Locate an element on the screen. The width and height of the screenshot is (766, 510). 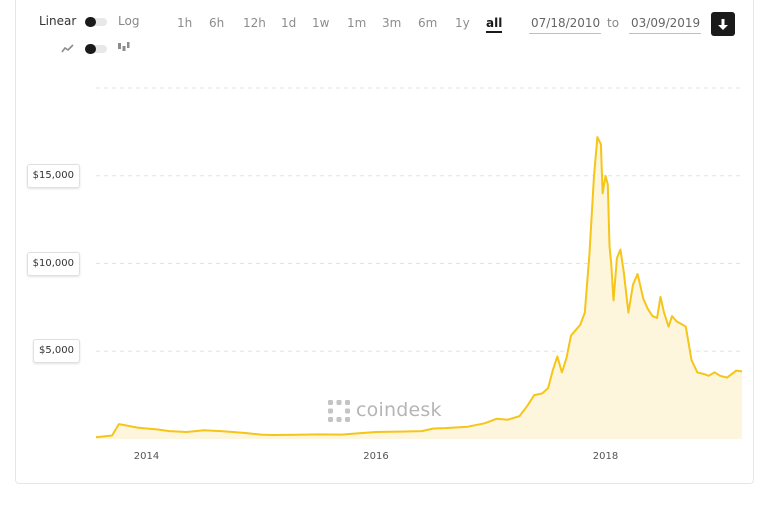
line-chart-icon is located at coordinates (67, 49).